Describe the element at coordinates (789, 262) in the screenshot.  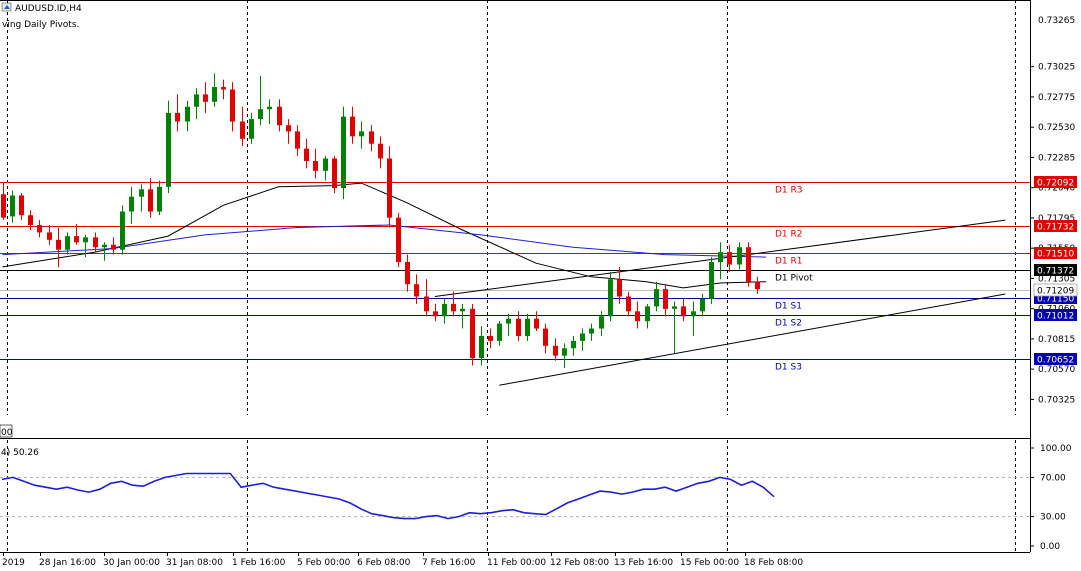
I see `pivot-name-2: D1 R1` at that location.